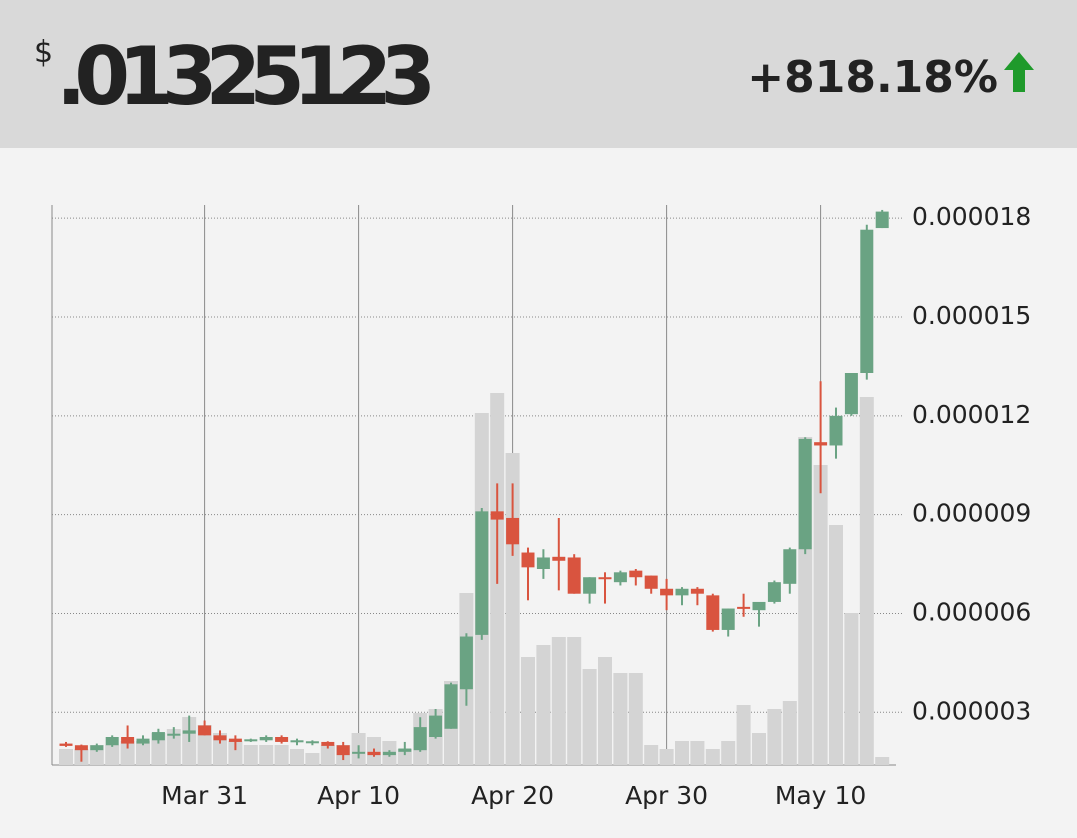 The width and height of the screenshot is (1077, 838). What do you see at coordinates (1019, 72) in the screenshot?
I see `up-arrow` at bounding box center [1019, 72].